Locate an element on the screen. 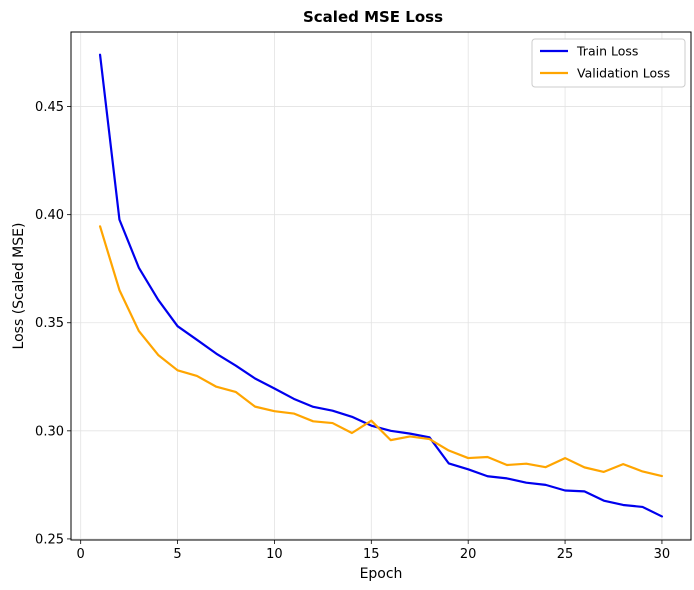 This screenshot has width=694, height=590. x-tick-label: 20 is located at coordinates (468, 554).